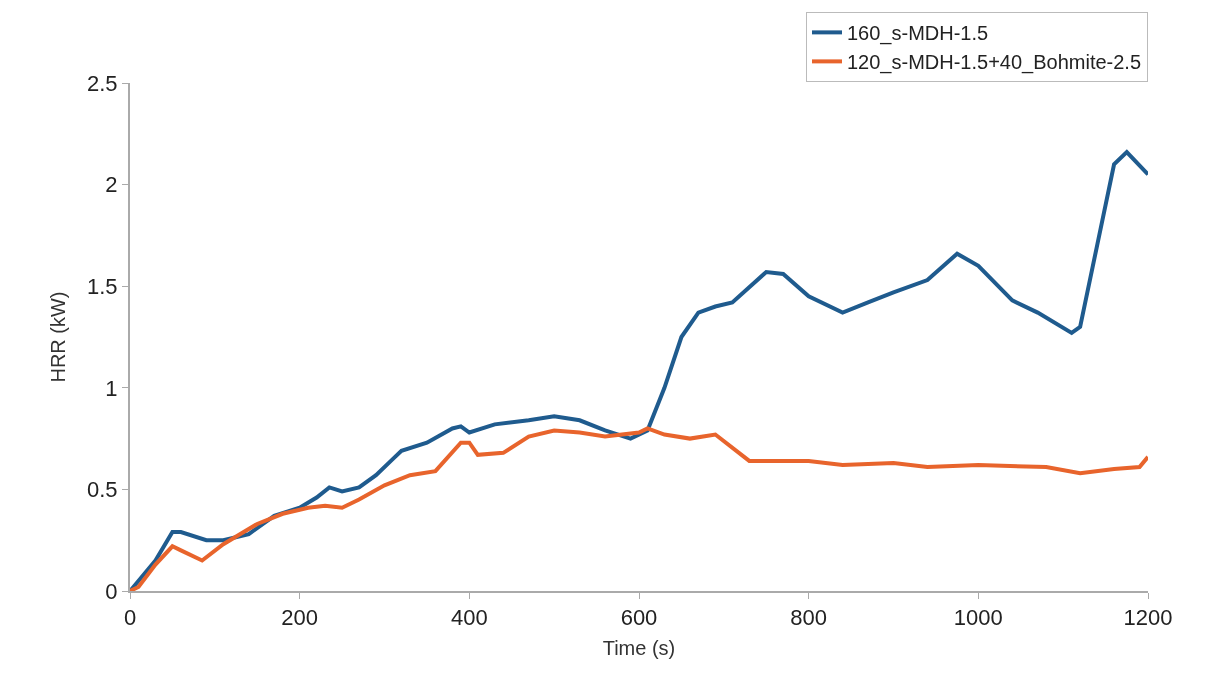 This screenshot has height=681, width=1218. Describe the element at coordinates (102, 286) in the screenshot. I see `y-tick-label: 1.5` at that location.